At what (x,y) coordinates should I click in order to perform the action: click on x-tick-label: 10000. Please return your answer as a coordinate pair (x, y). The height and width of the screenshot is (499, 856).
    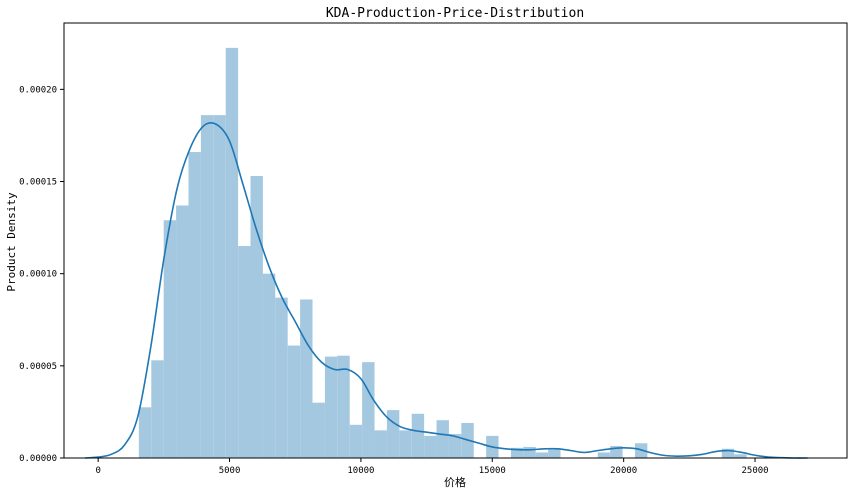
    Looking at the image, I should click on (360, 471).